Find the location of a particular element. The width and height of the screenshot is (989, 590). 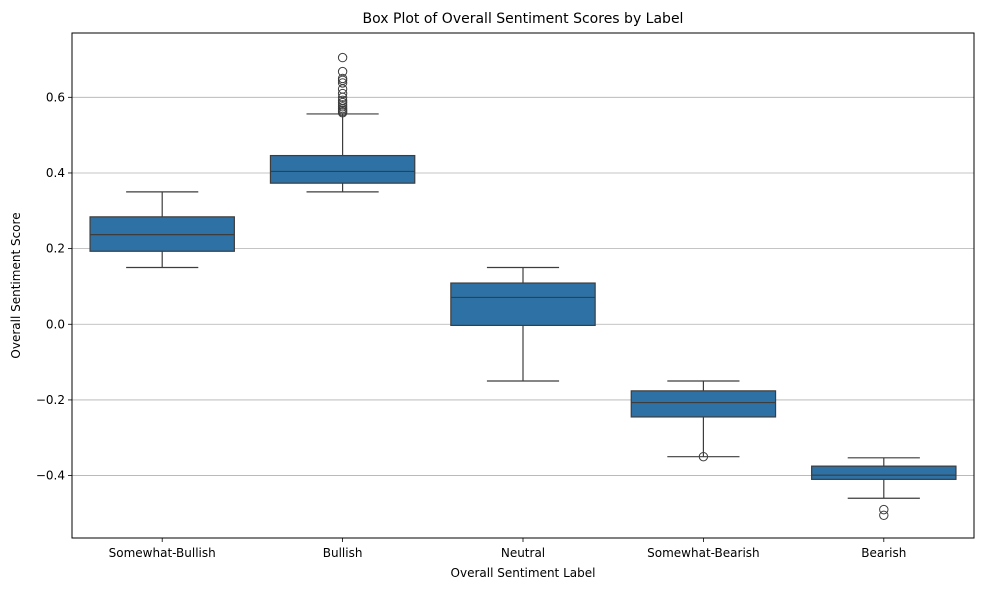

y-tick-label: 0.0 is located at coordinates (55, 324).